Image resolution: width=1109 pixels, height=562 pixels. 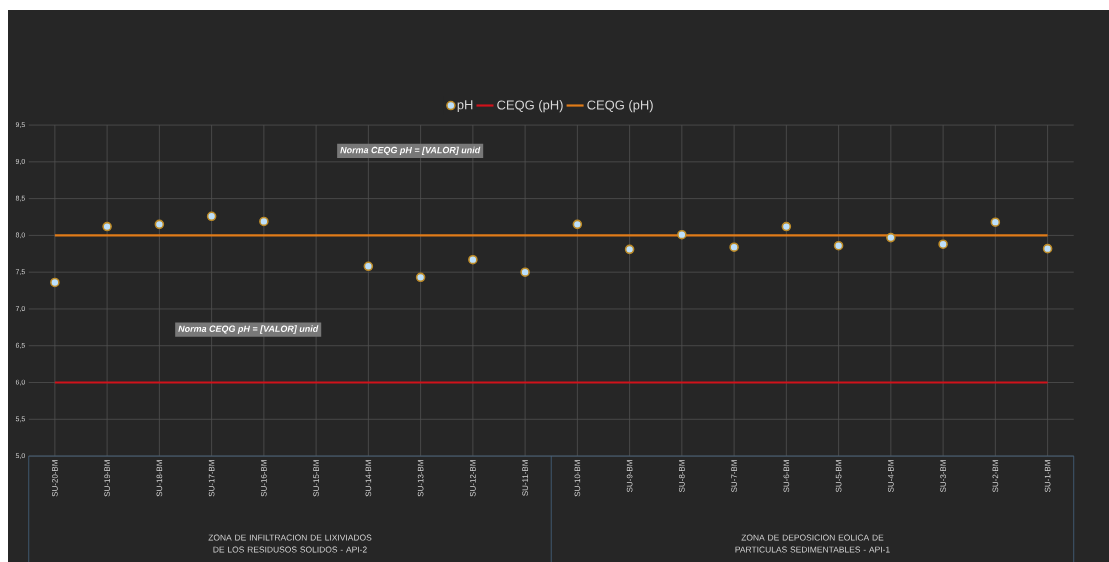 I want to click on text: ZONA DE INFILTRACION DE LIXIVIADOS DE LOS RESIDUSOS SOLIDOS - API-2, so click(x=290, y=543).